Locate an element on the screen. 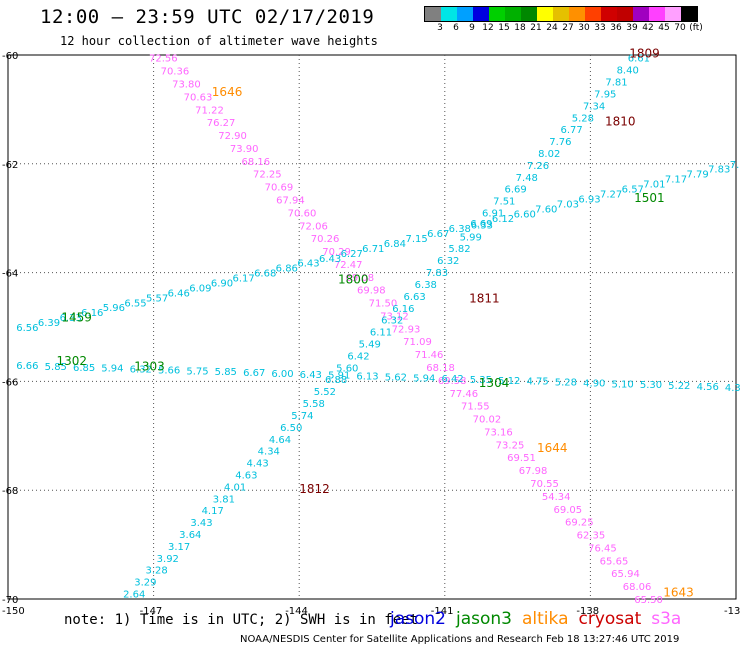 This screenshot has width=740, height=650. wave-height-reading: 6.63 is located at coordinates (414, 297).